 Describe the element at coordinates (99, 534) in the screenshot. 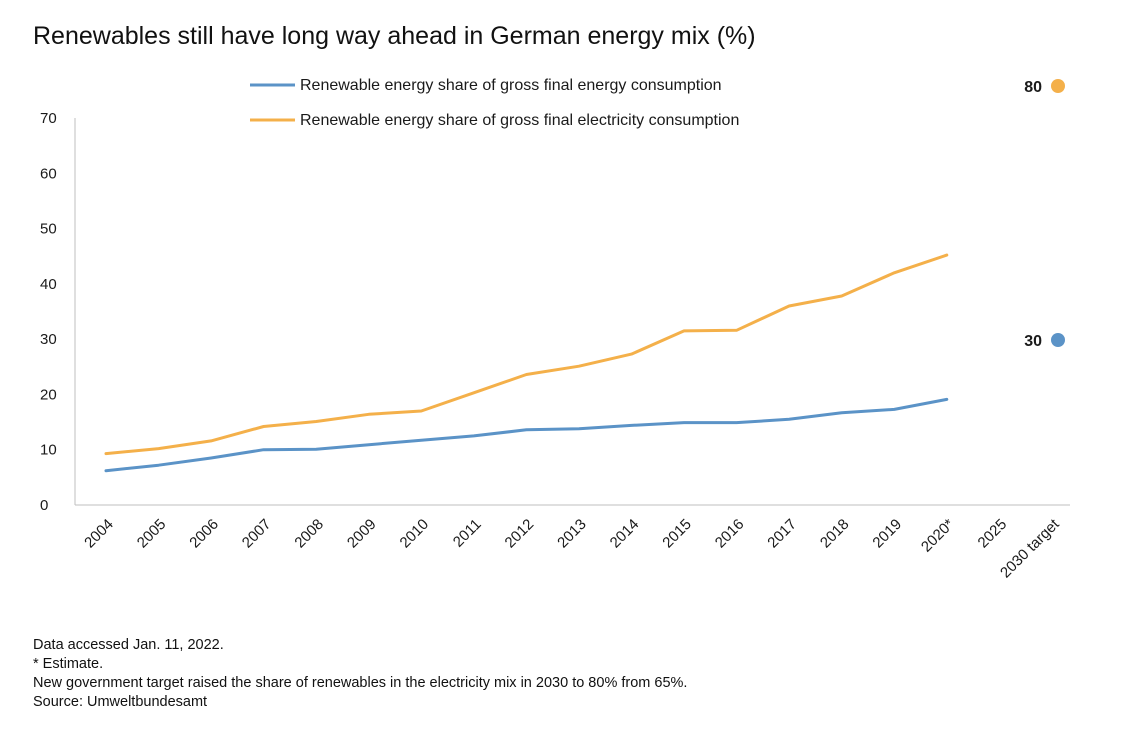

I see `x-tick-label: 2004` at that location.